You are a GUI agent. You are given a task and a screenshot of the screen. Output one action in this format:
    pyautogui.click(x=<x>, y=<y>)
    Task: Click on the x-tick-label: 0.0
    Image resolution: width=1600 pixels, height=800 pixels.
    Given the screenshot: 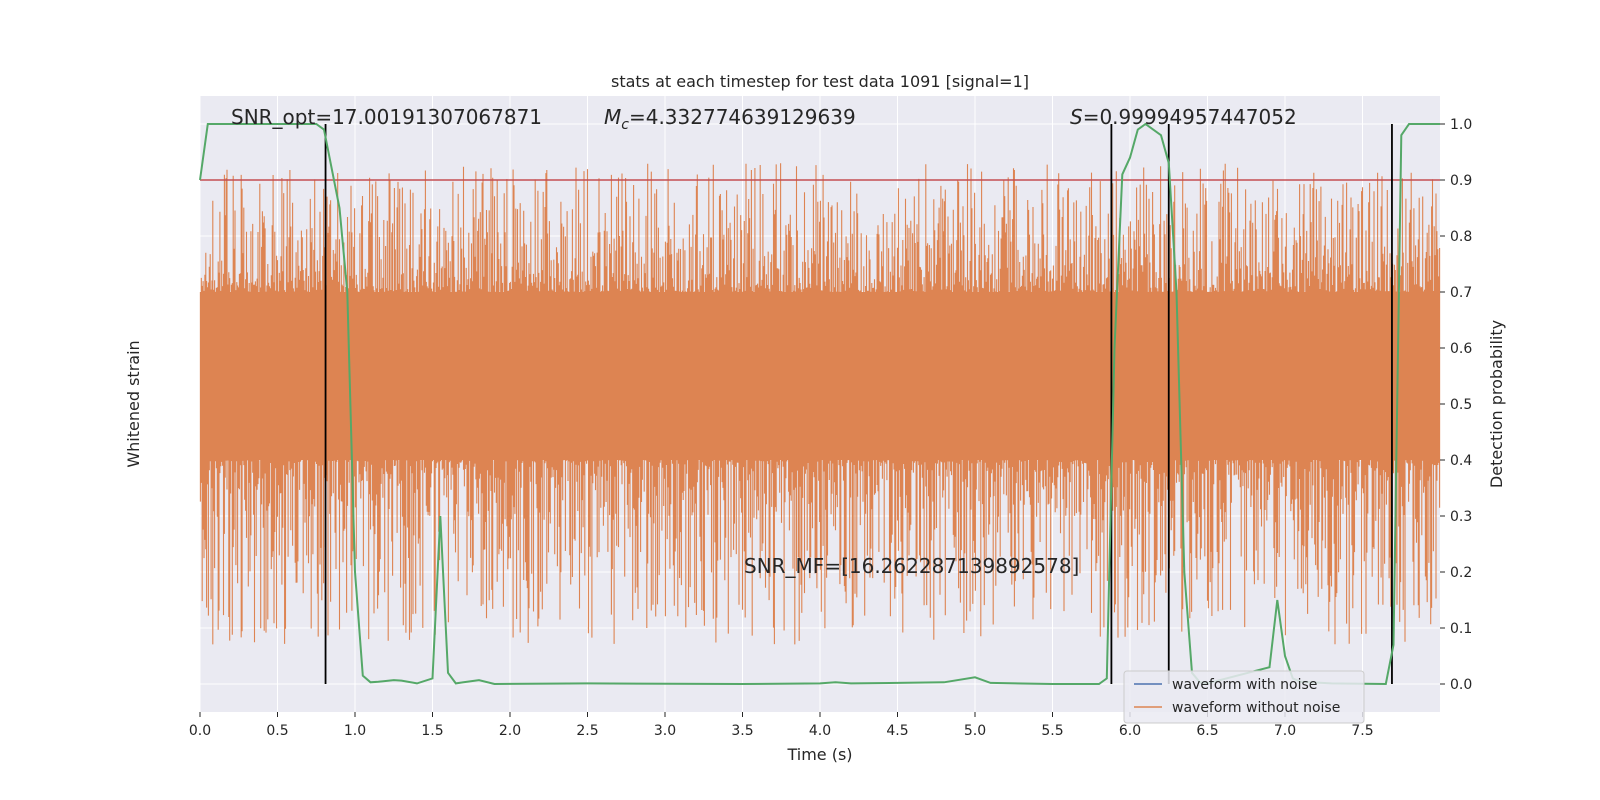 What is the action you would take?
    pyautogui.click(x=200, y=731)
    